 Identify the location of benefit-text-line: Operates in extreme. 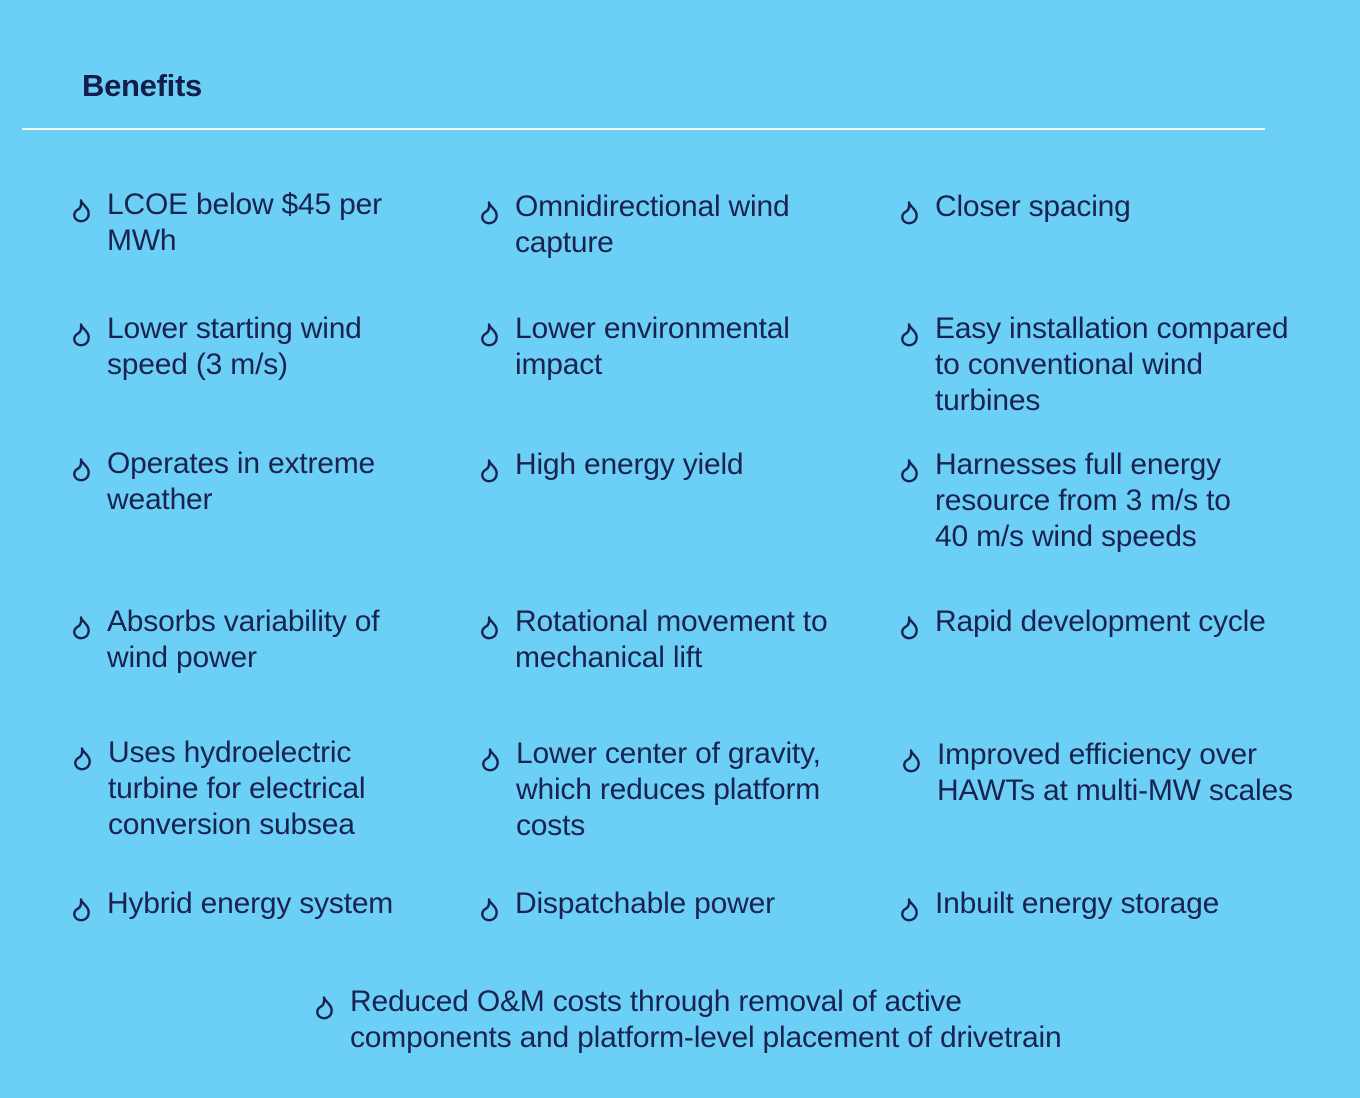
(241, 463).